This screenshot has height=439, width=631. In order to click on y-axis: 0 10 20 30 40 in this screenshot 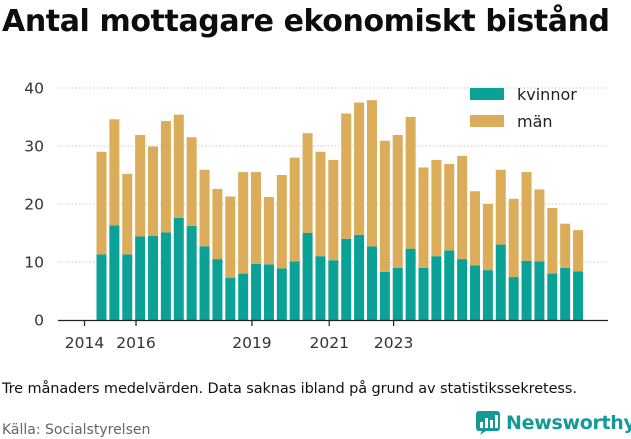, I will do `click(34, 205)`.